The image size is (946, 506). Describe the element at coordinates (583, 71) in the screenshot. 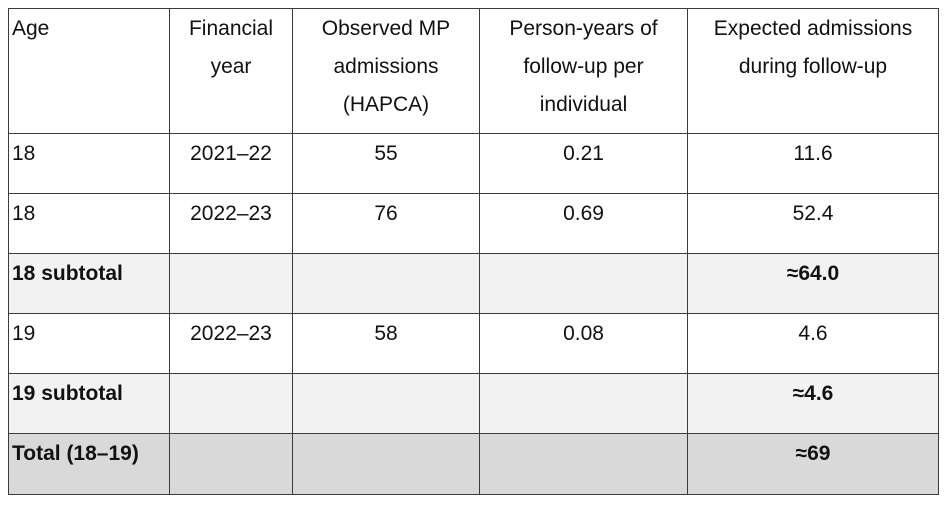

I see `header-cell-person-years: Person-years of follow-up per individual` at that location.